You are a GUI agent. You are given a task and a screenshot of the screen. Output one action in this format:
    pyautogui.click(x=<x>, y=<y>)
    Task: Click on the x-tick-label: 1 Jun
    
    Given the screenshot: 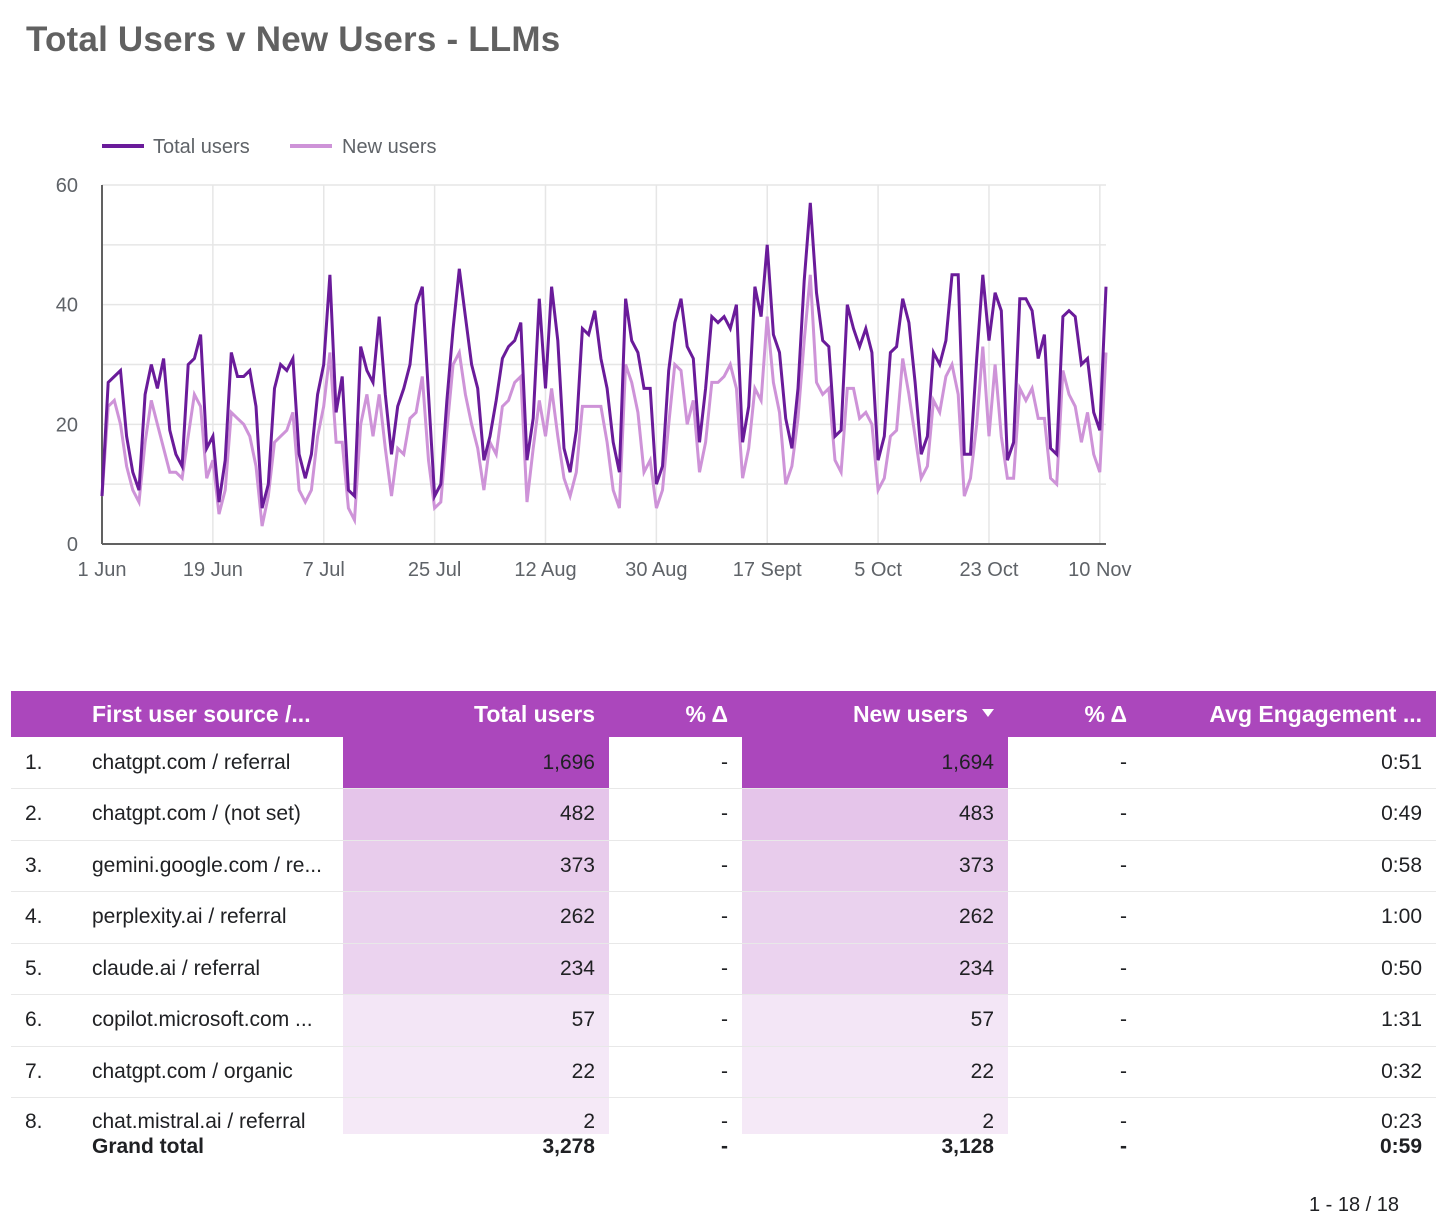 What is the action you would take?
    pyautogui.click(x=102, y=570)
    